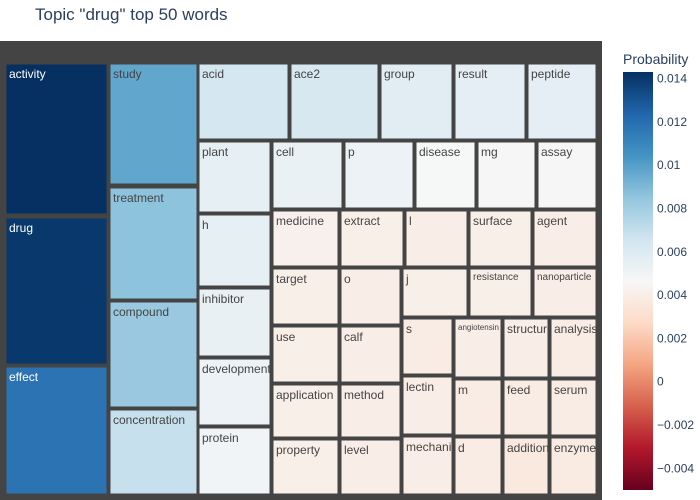 The width and height of the screenshot is (700, 500). Describe the element at coordinates (234, 392) in the screenshot. I see `treemap-cell-development` at that location.